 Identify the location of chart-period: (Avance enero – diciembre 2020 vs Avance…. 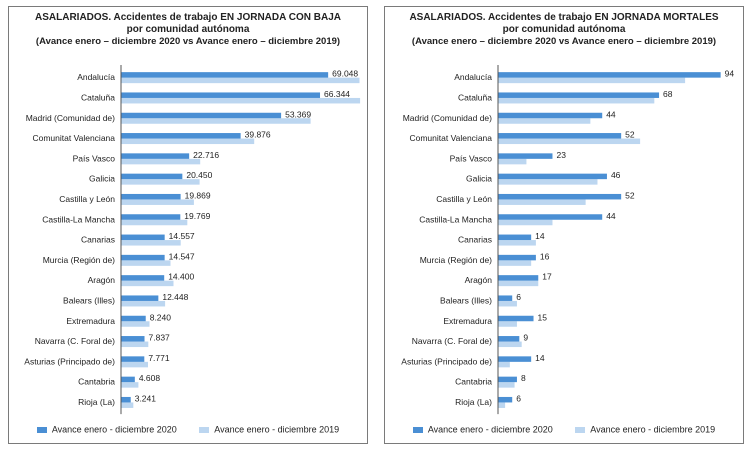
(564, 41).